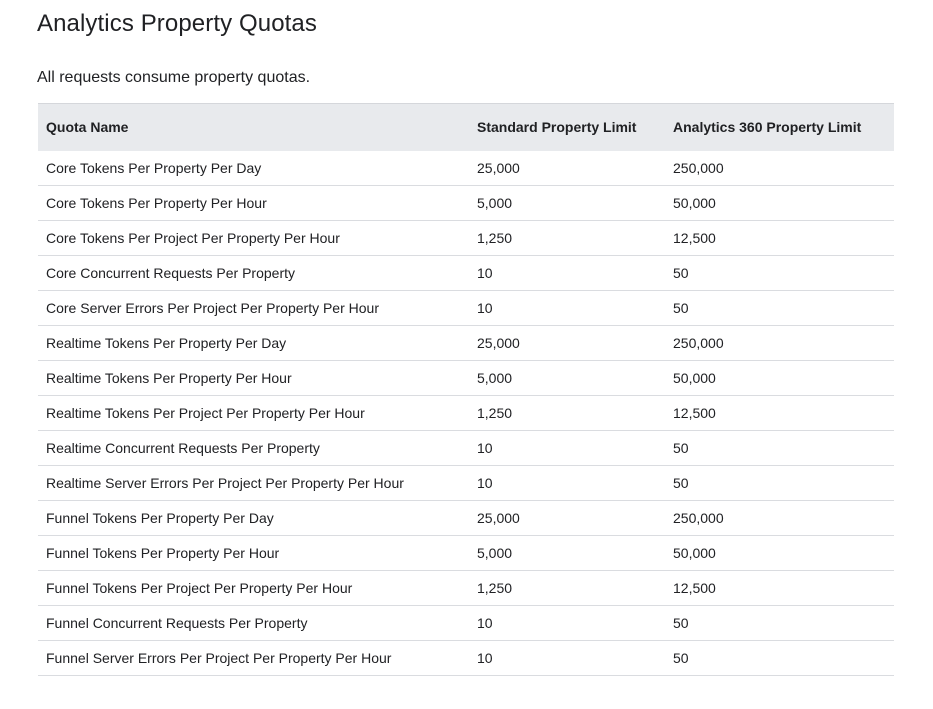 This screenshot has width=933, height=709. Describe the element at coordinates (253, 343) in the screenshot. I see `quota-name-cell: Realtime Tokens Per Property Per Day` at that location.